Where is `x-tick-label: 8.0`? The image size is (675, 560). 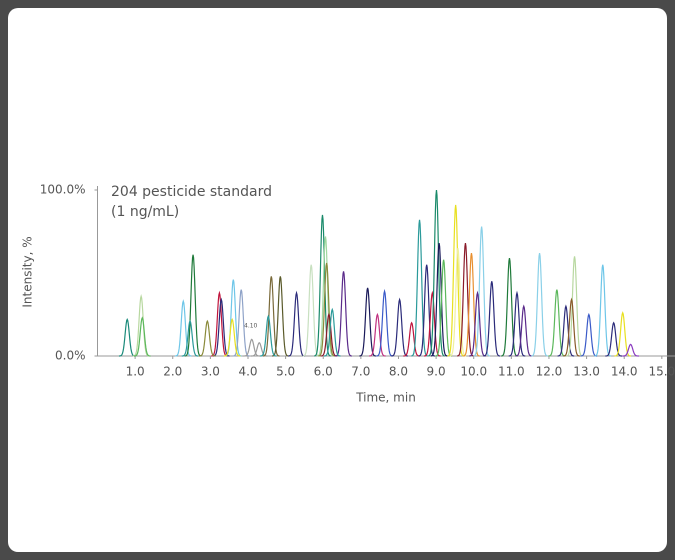 x-tick-label: 8.0 is located at coordinates (398, 372).